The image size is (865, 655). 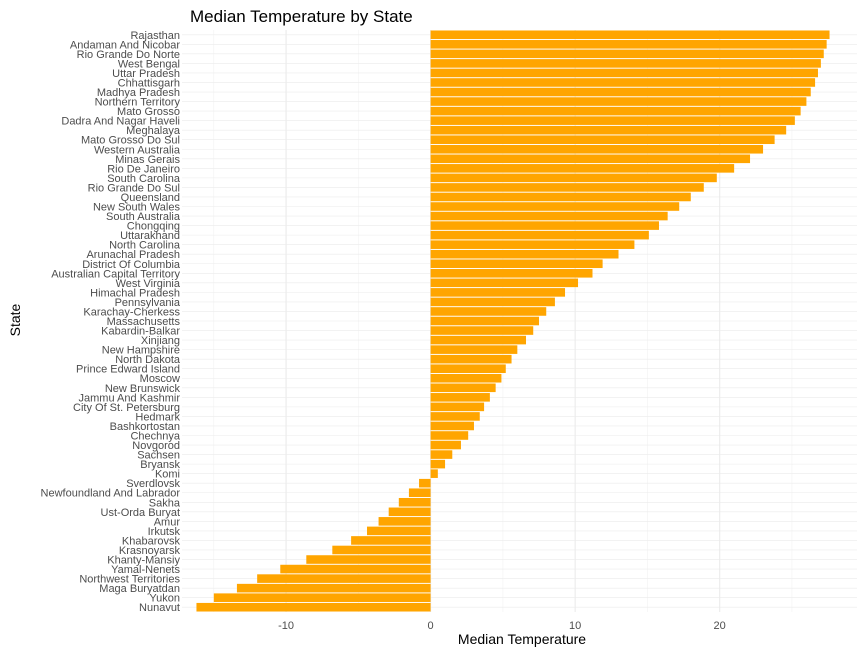 What do you see at coordinates (140, 513) in the screenshot?
I see `category-label: Ust-Orda Buryat` at bounding box center [140, 513].